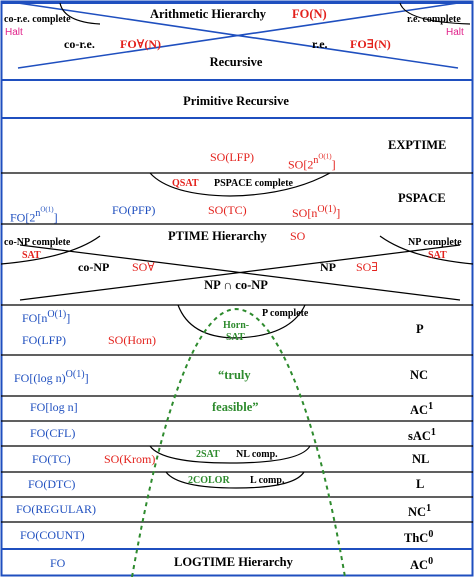 Image resolution: width=474 pixels, height=577 pixels. I want to click on nl-label: NL, so click(421, 459).